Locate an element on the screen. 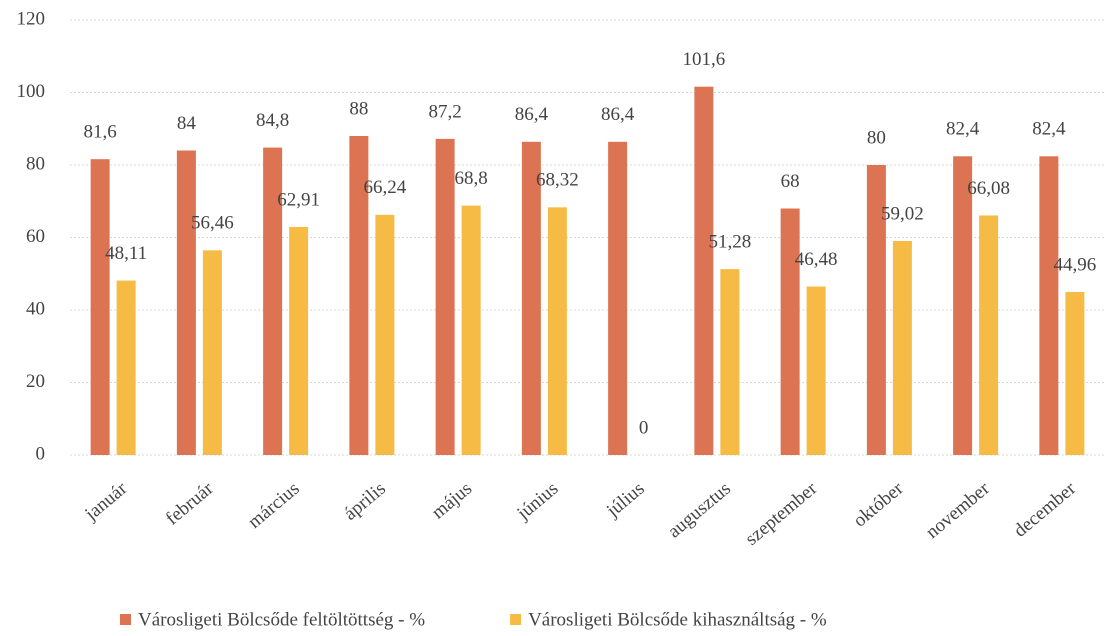 The width and height of the screenshot is (1109, 636). y-tick-label: 20 is located at coordinates (35, 381).